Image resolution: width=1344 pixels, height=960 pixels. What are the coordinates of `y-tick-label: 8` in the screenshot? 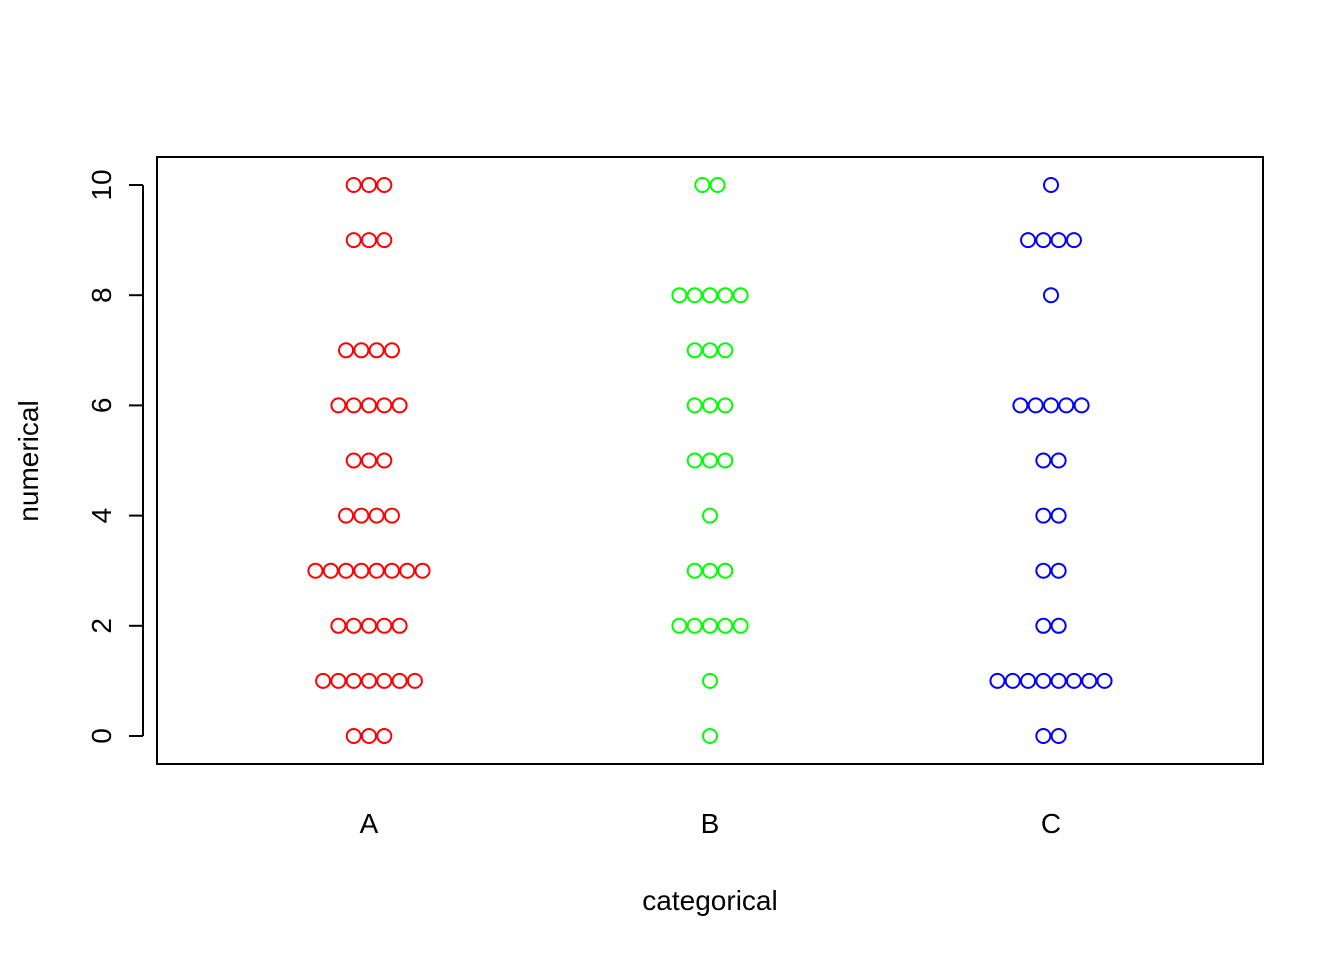 It's located at (101, 295).